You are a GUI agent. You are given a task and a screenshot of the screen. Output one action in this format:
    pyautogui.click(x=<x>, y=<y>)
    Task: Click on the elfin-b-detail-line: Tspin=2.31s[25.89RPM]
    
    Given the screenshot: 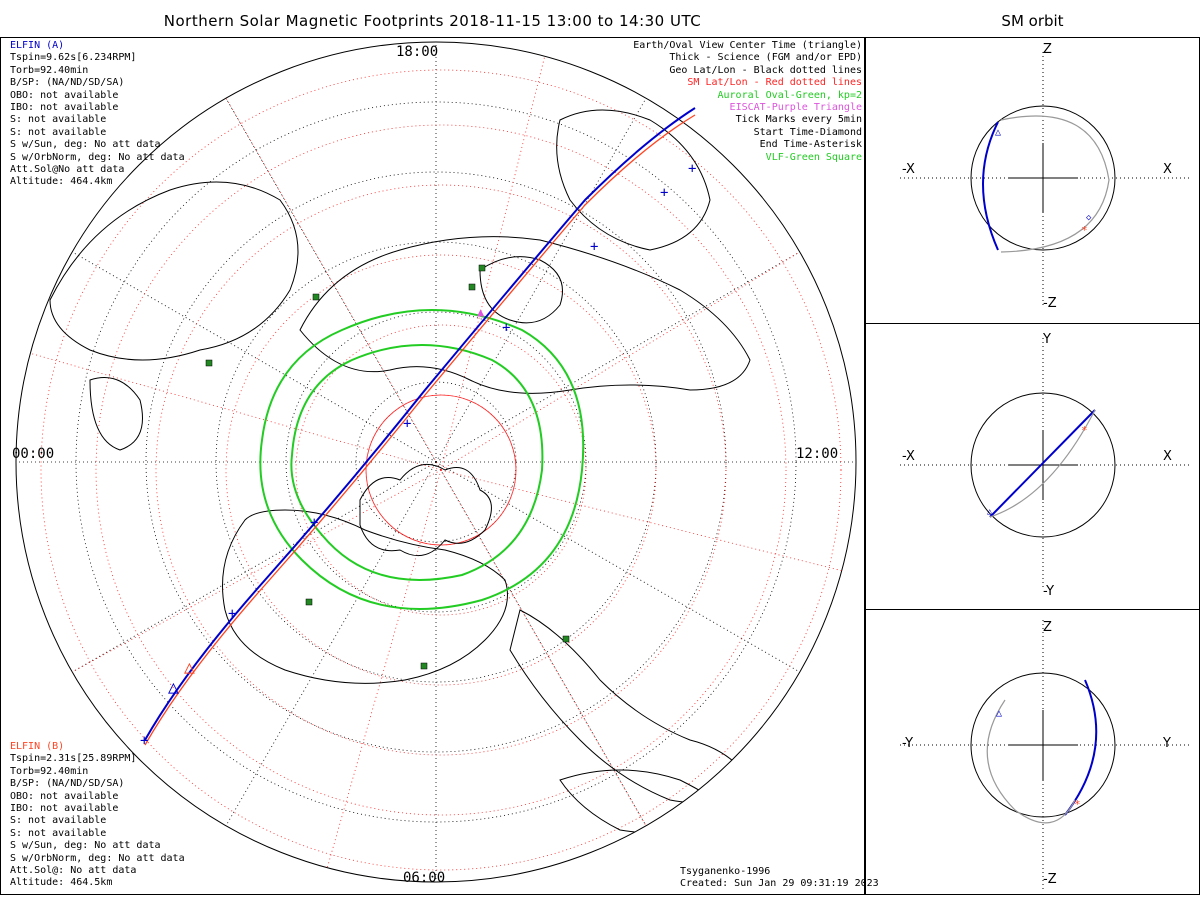 What is the action you would take?
    pyautogui.click(x=73, y=759)
    